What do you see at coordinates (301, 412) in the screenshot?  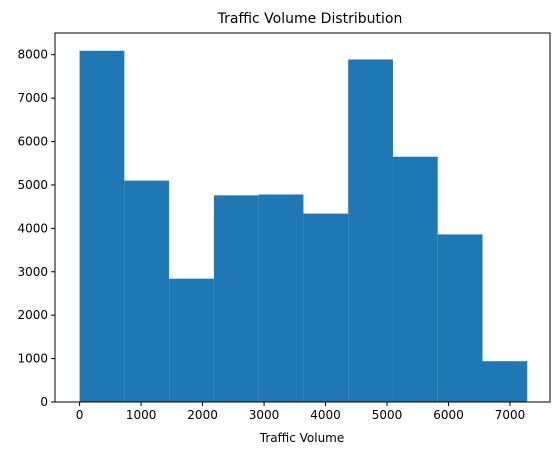 I see `x-axis: 0 1000 2000 3000 4000 5000 6000 7000` at bounding box center [301, 412].